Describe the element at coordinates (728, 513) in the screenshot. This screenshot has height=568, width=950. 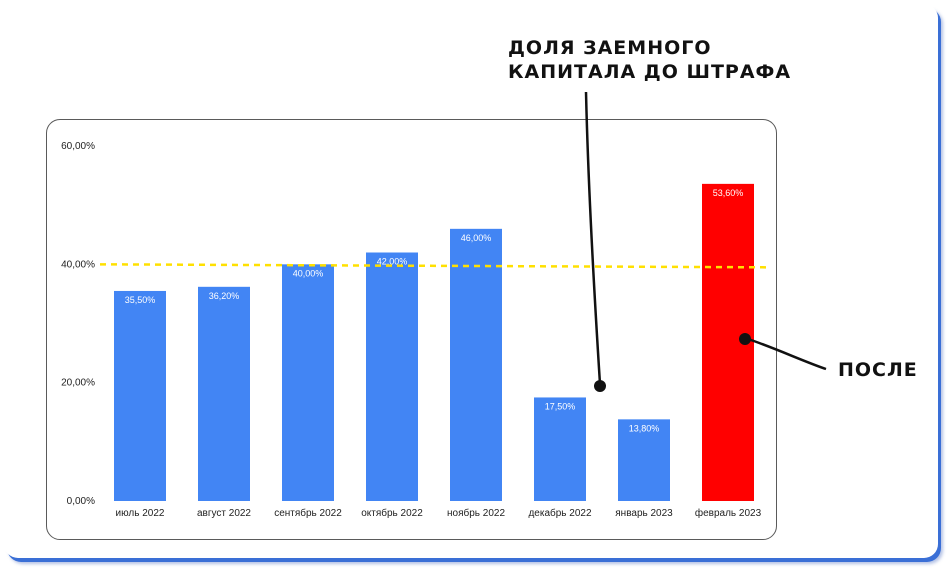
I see `x-tick-label: февраль 2023` at that location.